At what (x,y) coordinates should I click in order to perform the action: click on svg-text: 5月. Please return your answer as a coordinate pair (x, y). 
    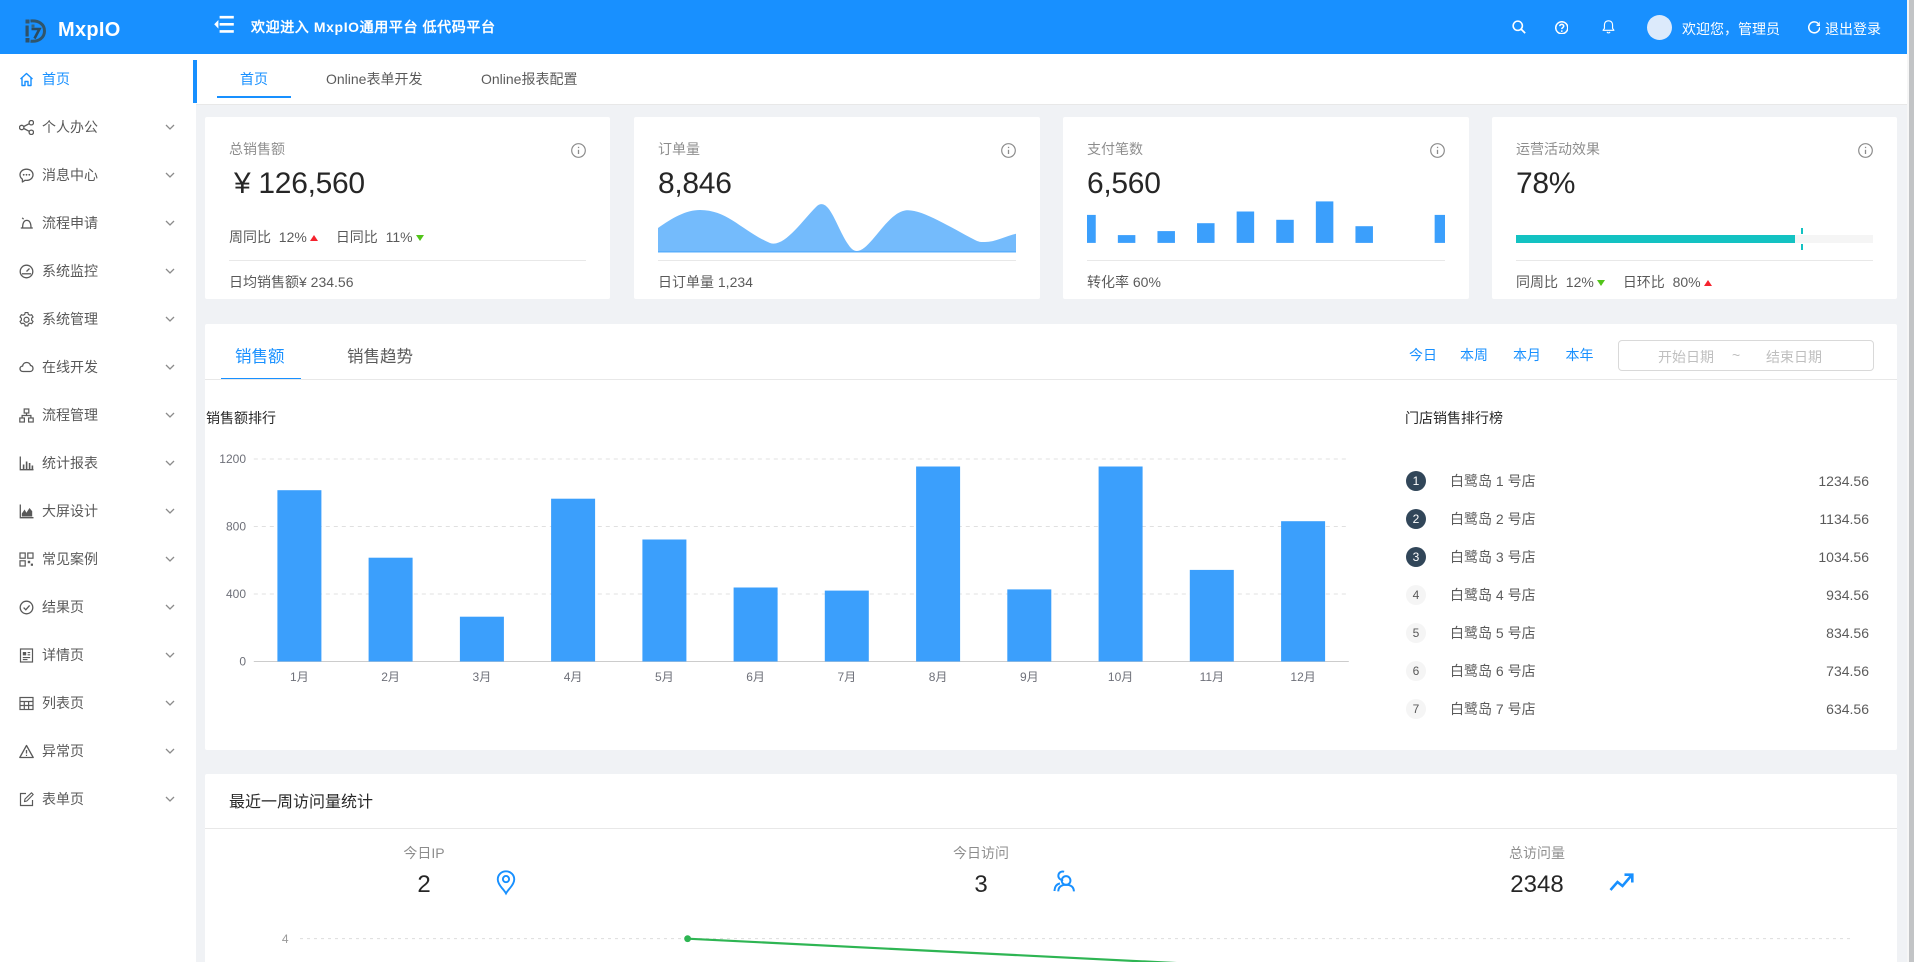
    Looking at the image, I should click on (664, 677).